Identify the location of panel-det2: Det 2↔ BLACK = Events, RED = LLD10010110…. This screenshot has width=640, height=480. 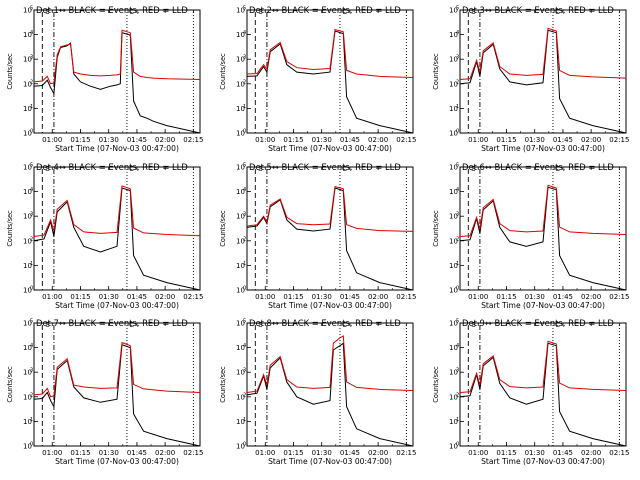
(317, 79).